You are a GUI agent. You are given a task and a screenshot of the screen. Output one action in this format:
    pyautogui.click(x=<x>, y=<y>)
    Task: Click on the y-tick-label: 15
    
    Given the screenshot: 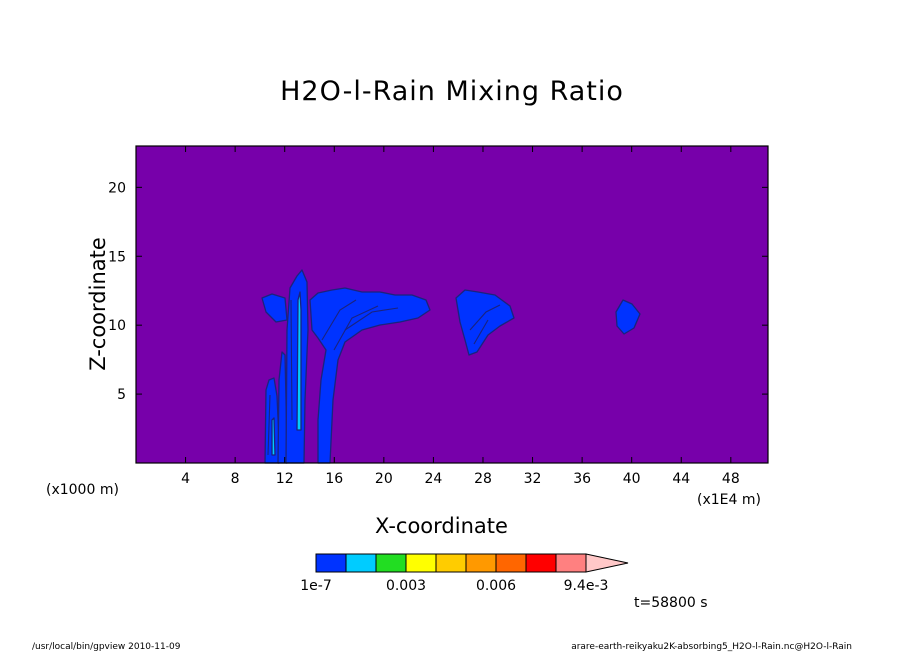 What is the action you would take?
    pyautogui.click(x=117, y=257)
    